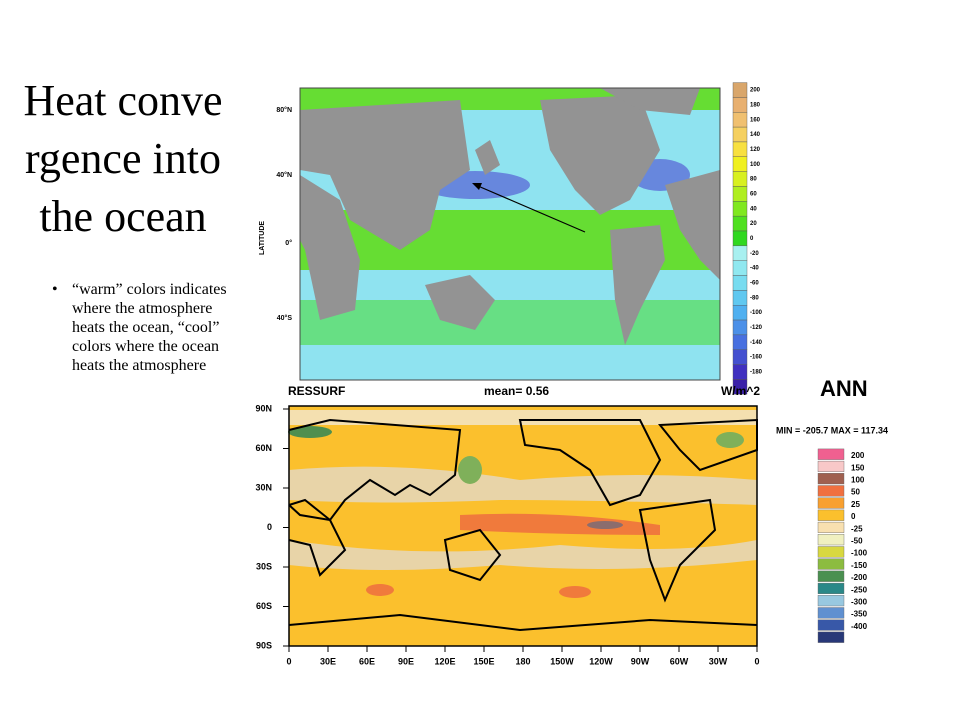  Describe the element at coordinates (263, 487) in the screenshot. I see `lat-label: 30N` at that location.